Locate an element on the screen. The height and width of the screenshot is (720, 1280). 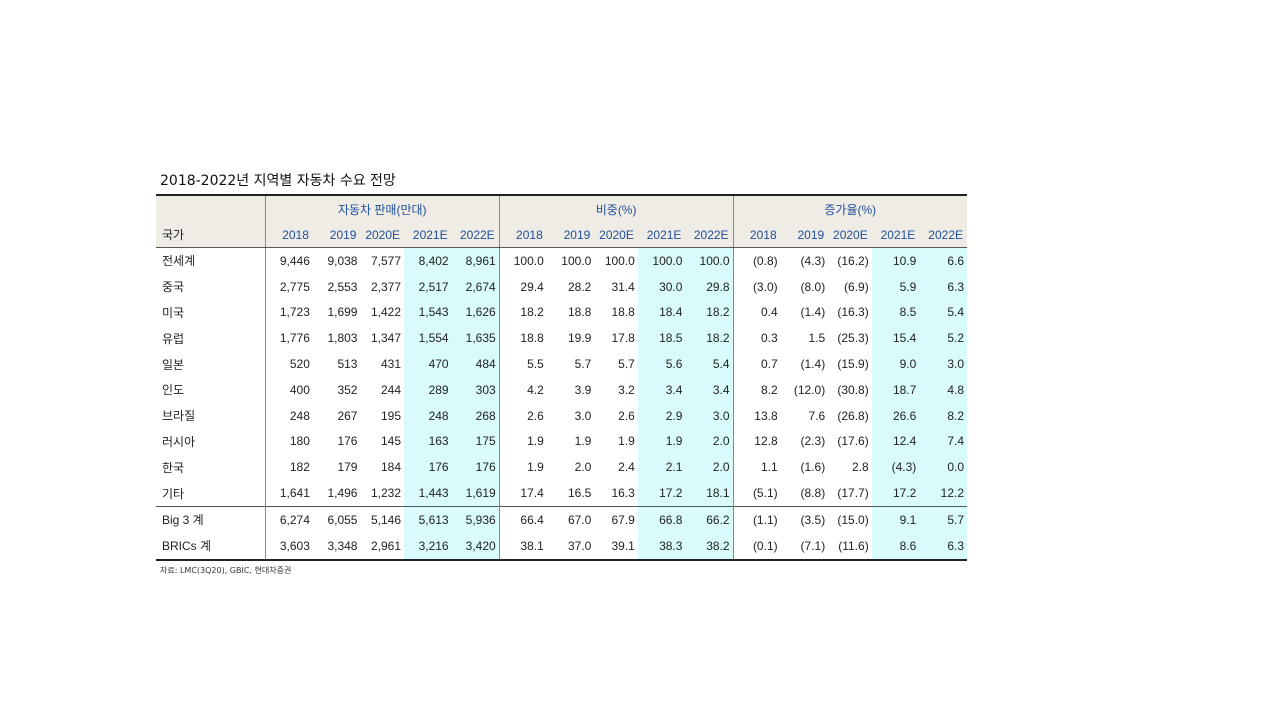
growth-cell: 6.6 is located at coordinates (943, 260).